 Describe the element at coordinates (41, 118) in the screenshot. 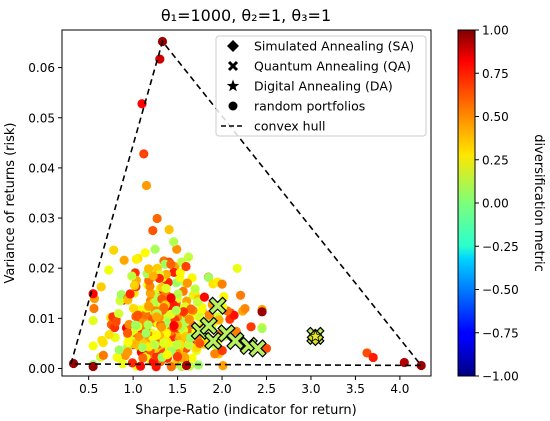

I see `y-tick-label: 0.05` at that location.